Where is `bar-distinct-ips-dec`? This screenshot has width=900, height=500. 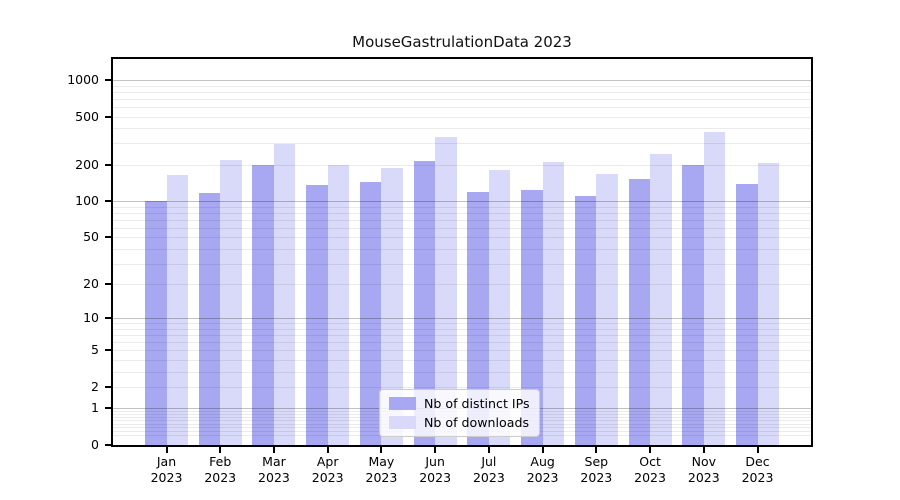
bar-distinct-ips-dec is located at coordinates (747, 314).